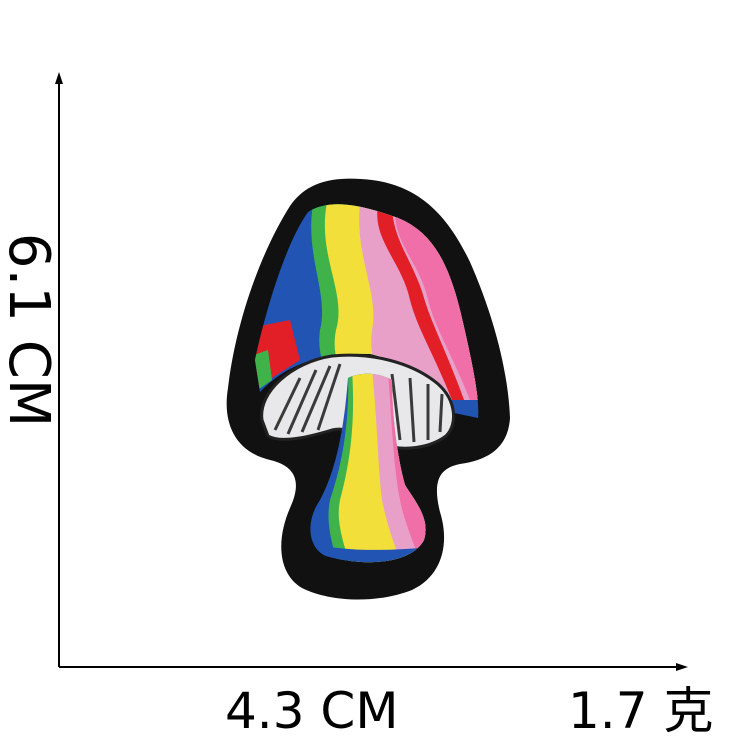  I want to click on weight-label: 1.7 克, so click(641, 711).